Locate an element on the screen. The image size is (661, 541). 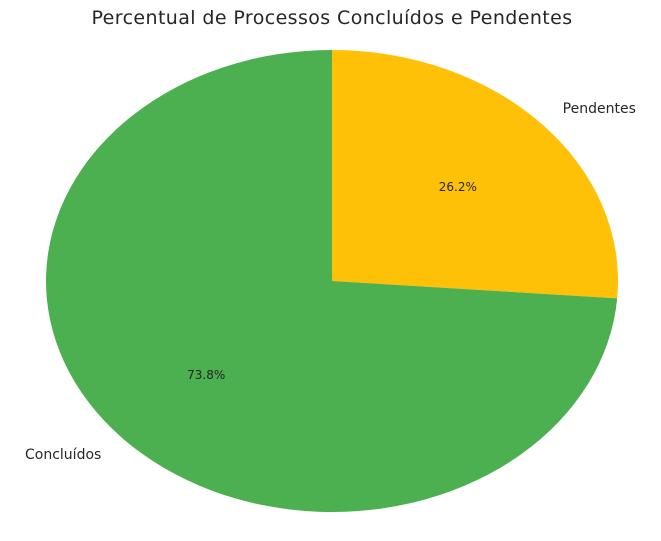
slice-label: Pendentes is located at coordinates (599, 109).